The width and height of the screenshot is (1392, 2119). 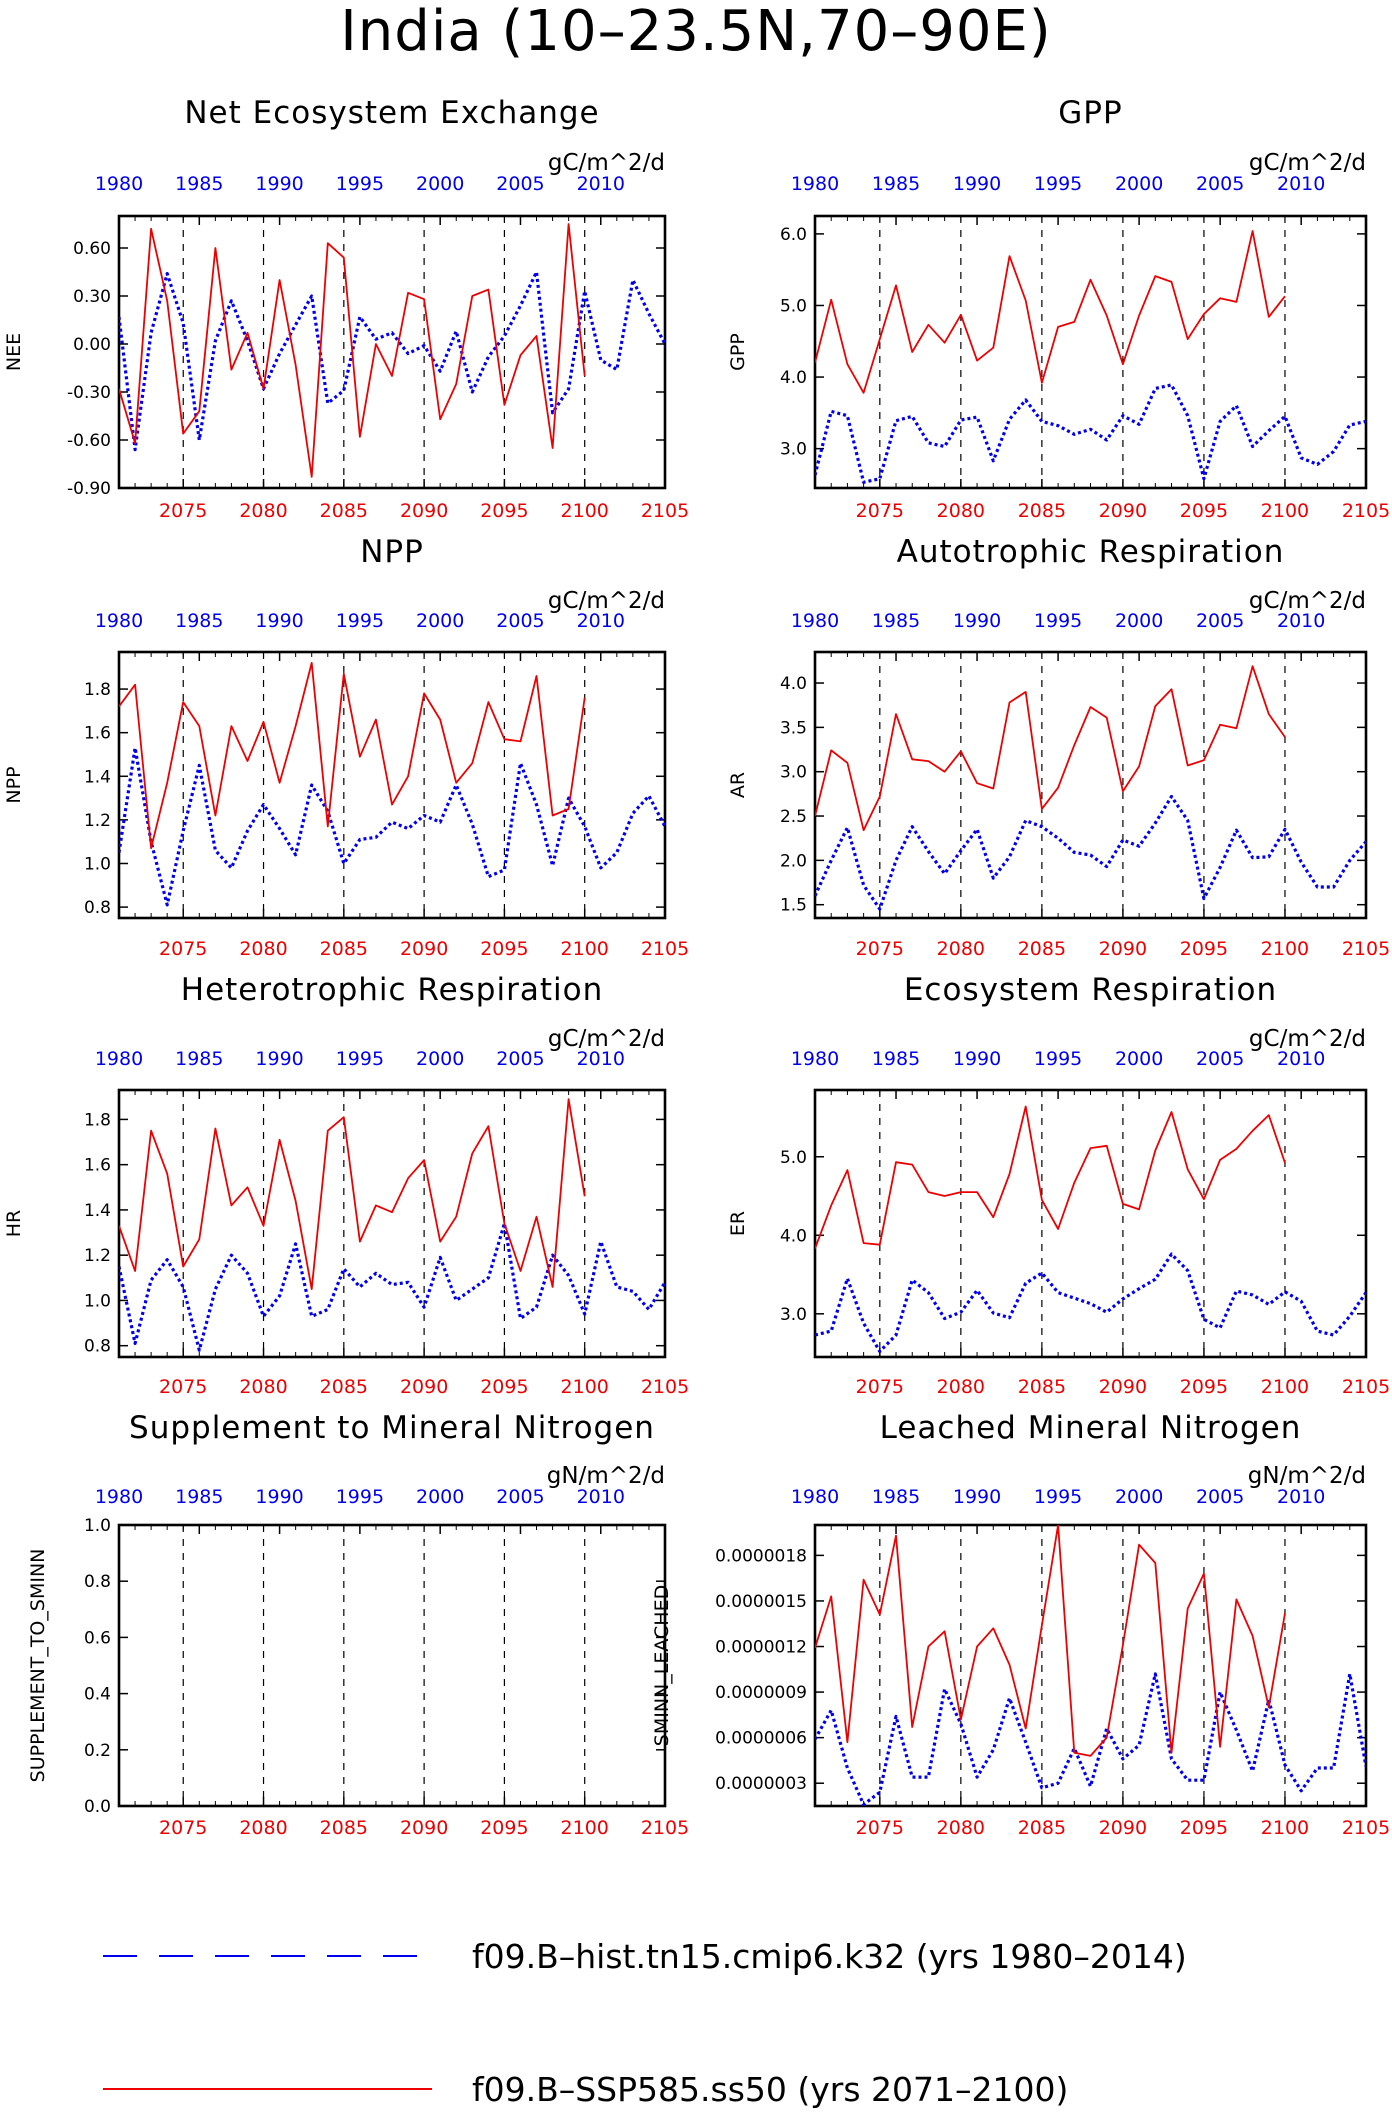 I want to click on y-tick-label: 0.0, so click(x=97, y=1807).